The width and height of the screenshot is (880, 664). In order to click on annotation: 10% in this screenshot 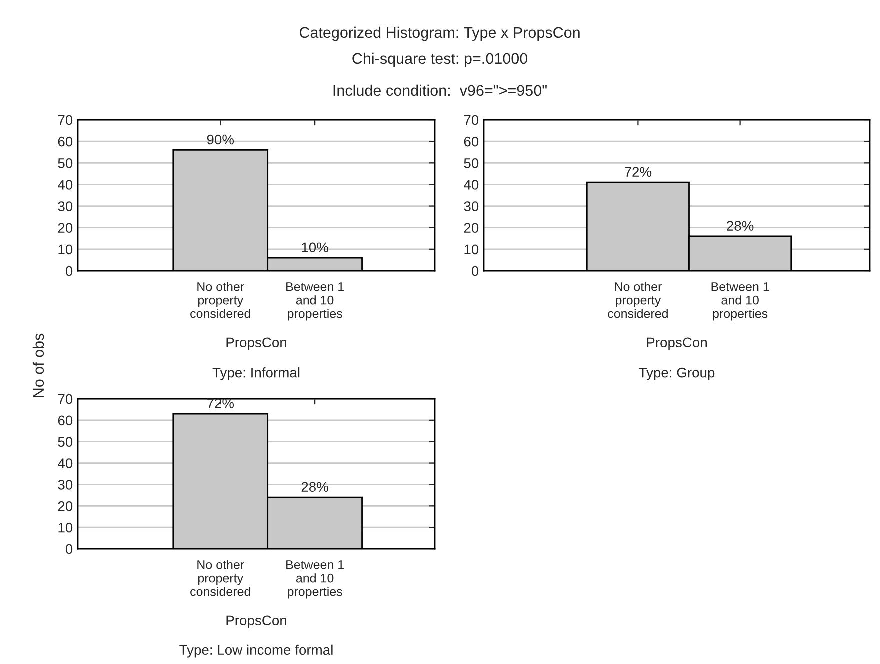, I will do `click(315, 247)`.